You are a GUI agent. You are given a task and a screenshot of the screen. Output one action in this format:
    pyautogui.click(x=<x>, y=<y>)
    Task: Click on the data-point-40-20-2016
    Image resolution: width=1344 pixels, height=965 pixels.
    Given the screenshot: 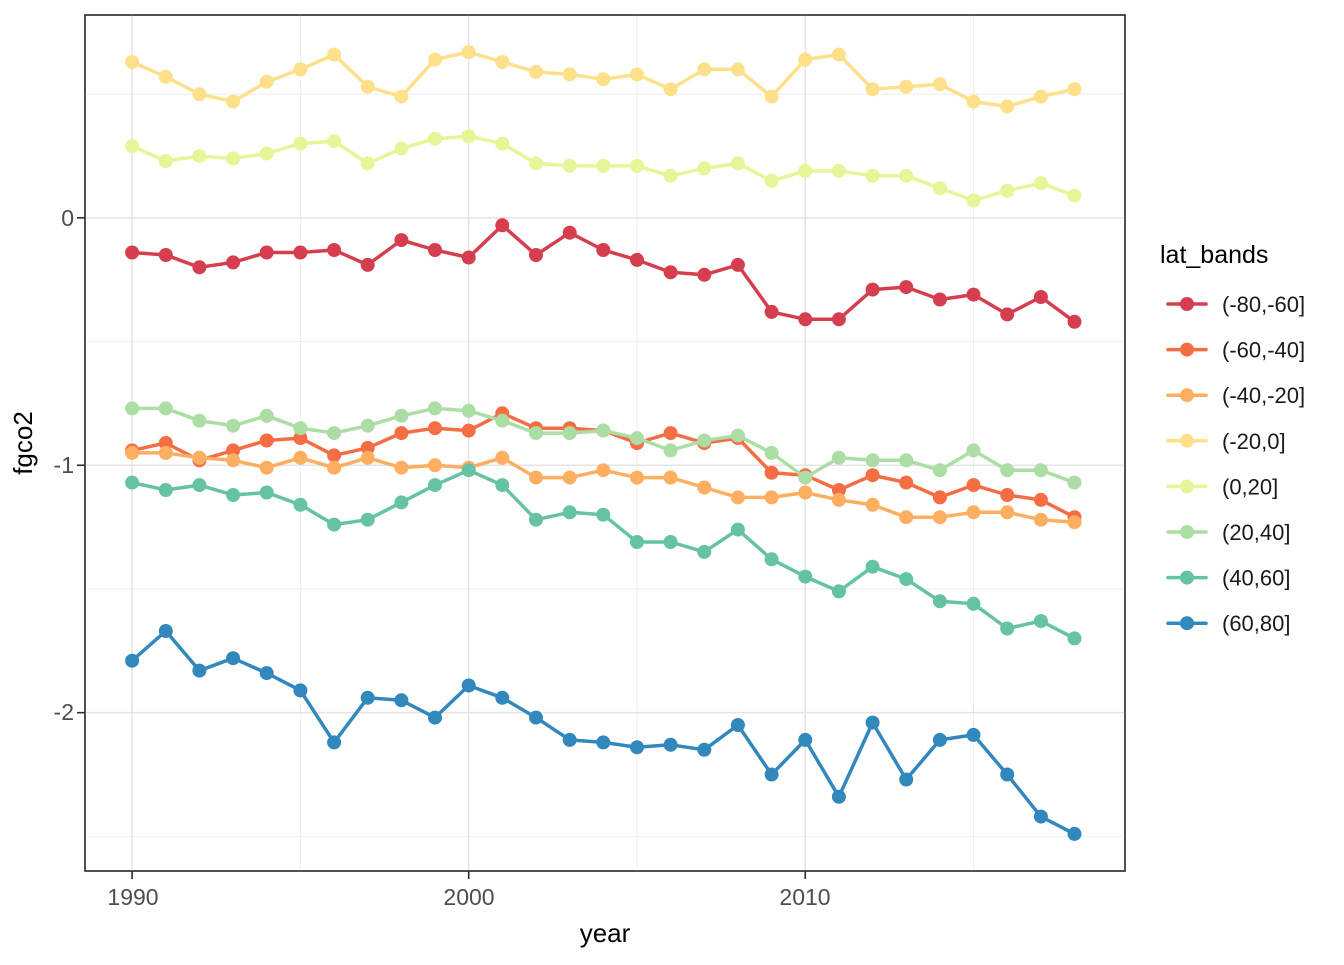 What is the action you would take?
    pyautogui.click(x=1007, y=512)
    